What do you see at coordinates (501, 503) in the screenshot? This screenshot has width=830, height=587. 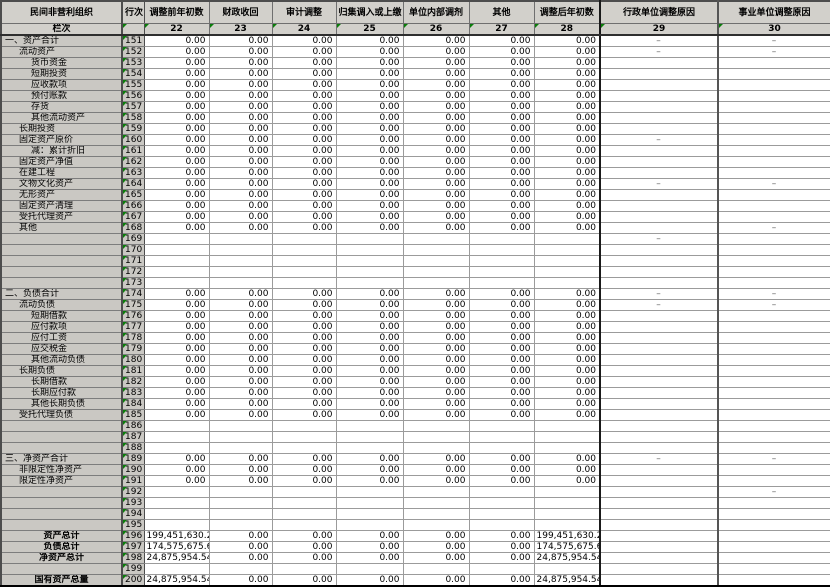 I see `value-cell-other` at bounding box center [501, 503].